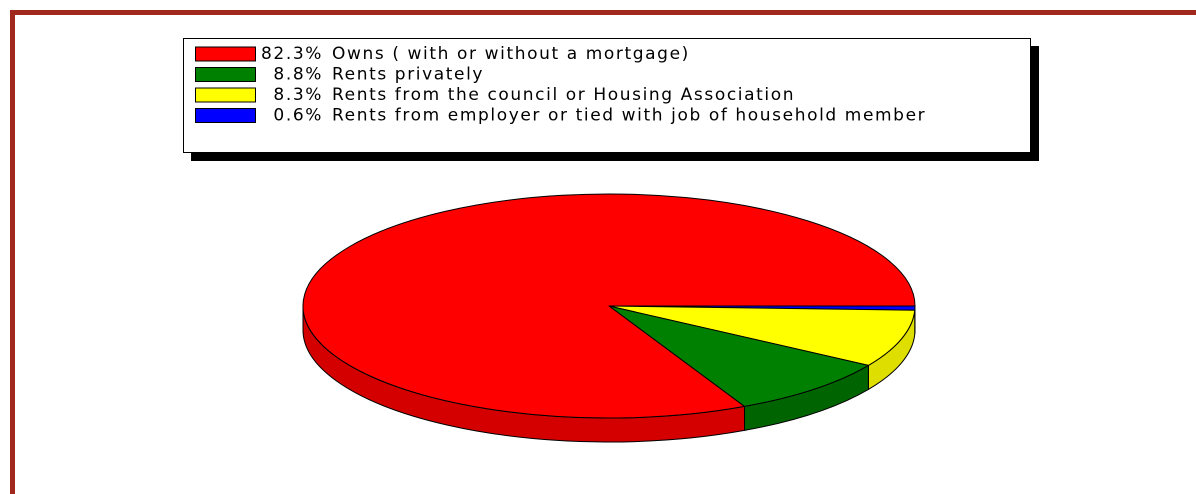 This screenshot has height=494, width=1196. I want to click on legend-label: Rents privately, so click(408, 75).